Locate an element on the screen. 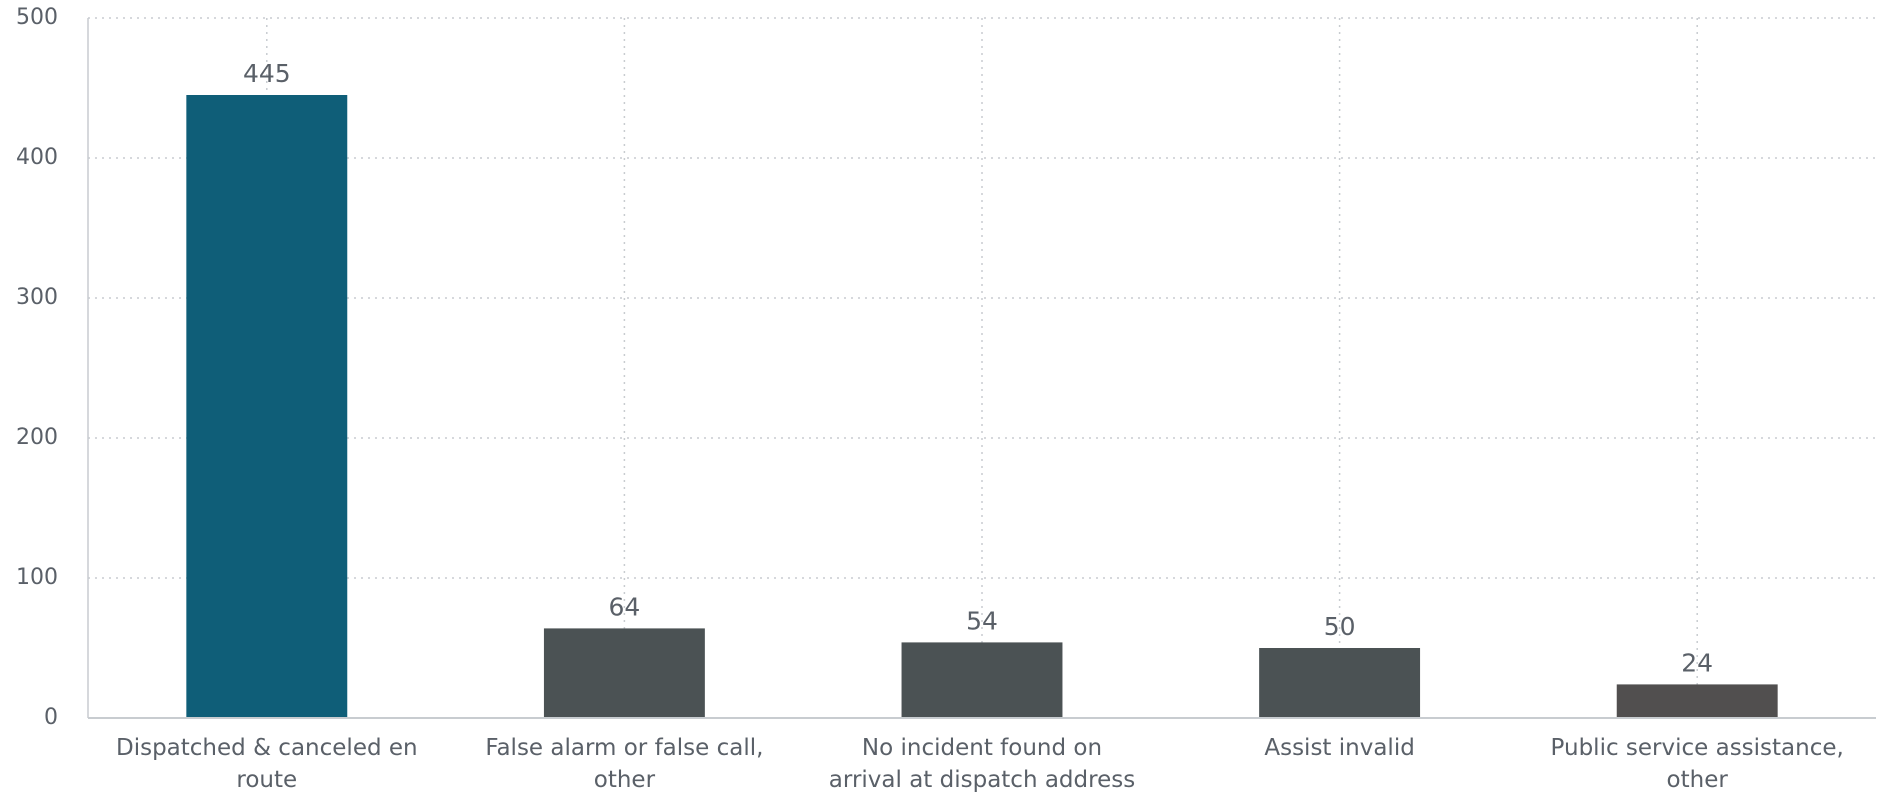 The width and height of the screenshot is (1886, 800). y-tick-label: 200 is located at coordinates (37, 437).